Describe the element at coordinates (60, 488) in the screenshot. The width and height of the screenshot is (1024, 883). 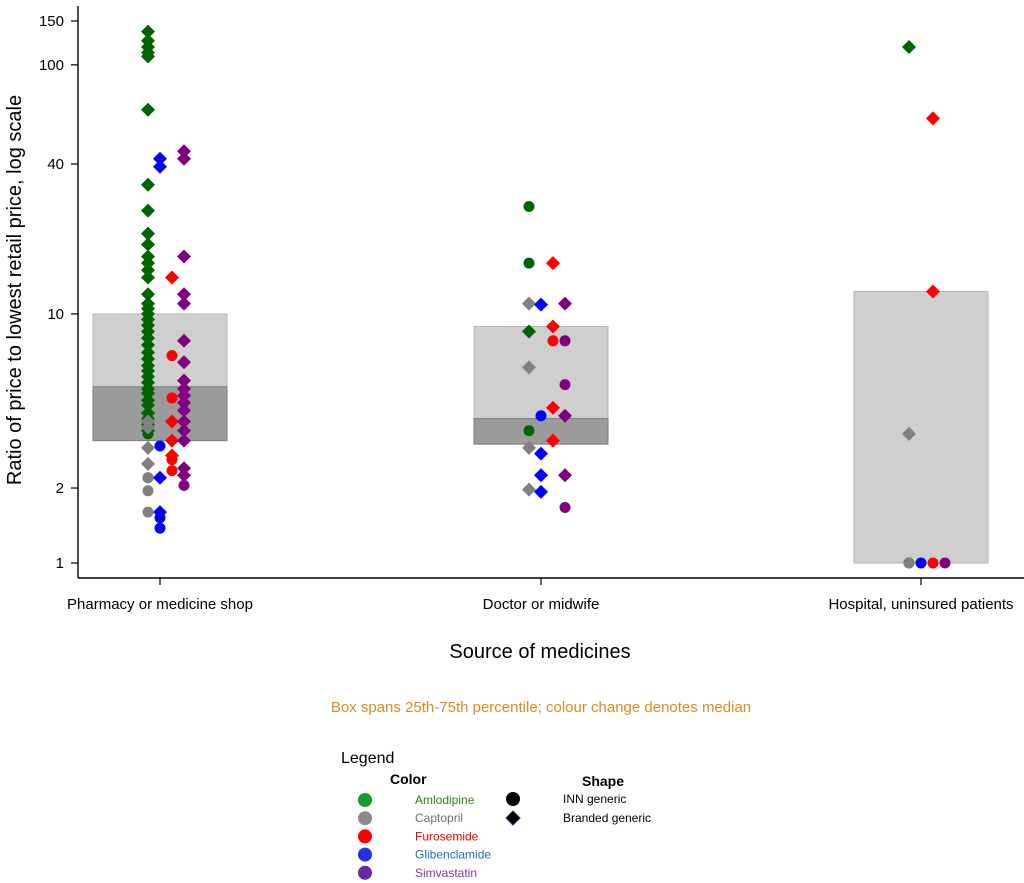
I see `y-tick-label-1: 2` at that location.